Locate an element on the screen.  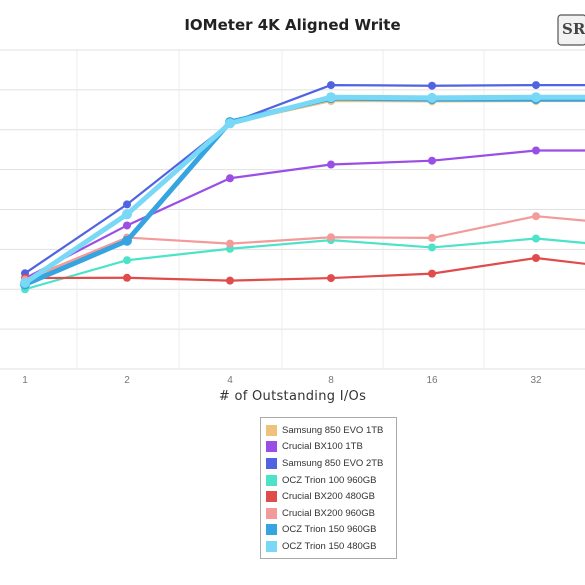
series-crucial-bx200-480gb is located at coordinates (303, 269).